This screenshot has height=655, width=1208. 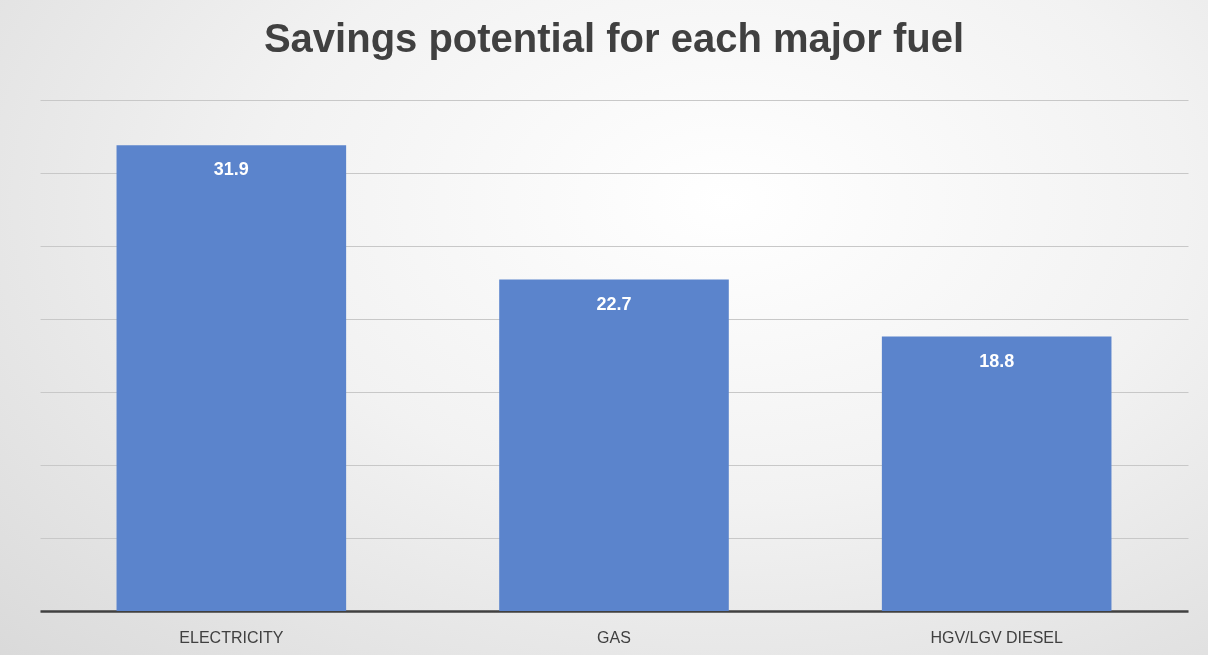 I want to click on data-label: 22.7, so click(x=614, y=303).